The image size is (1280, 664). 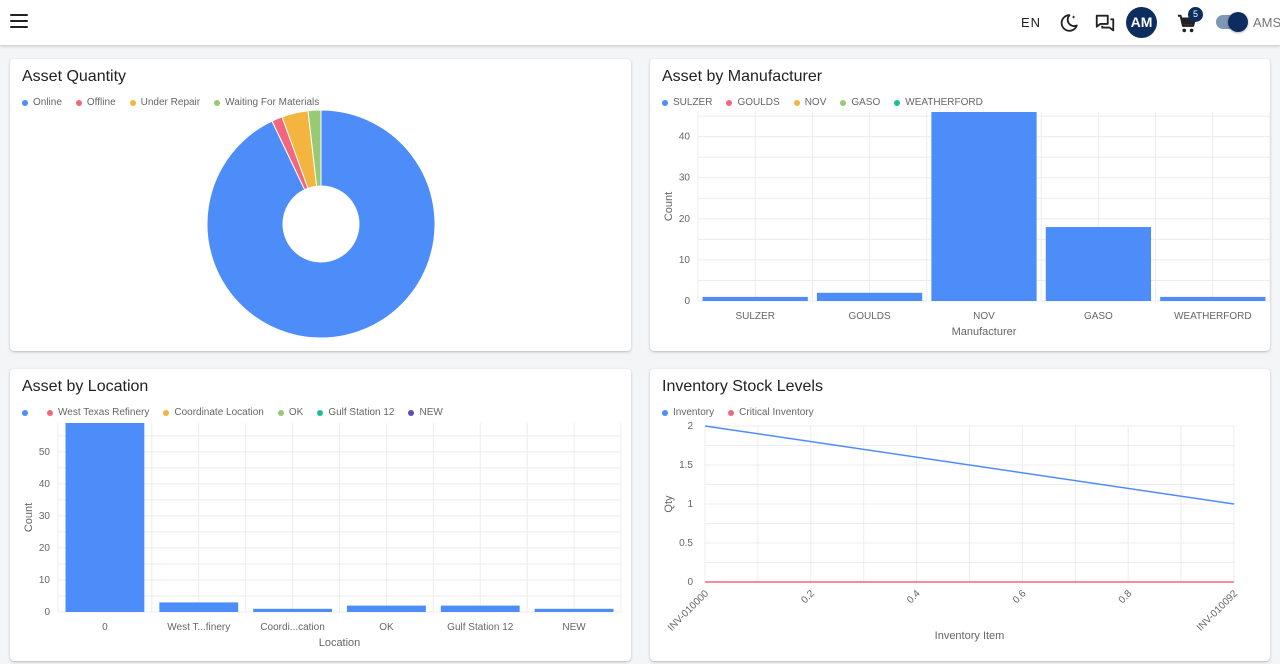 I want to click on legend-item: OK, so click(x=290, y=412).